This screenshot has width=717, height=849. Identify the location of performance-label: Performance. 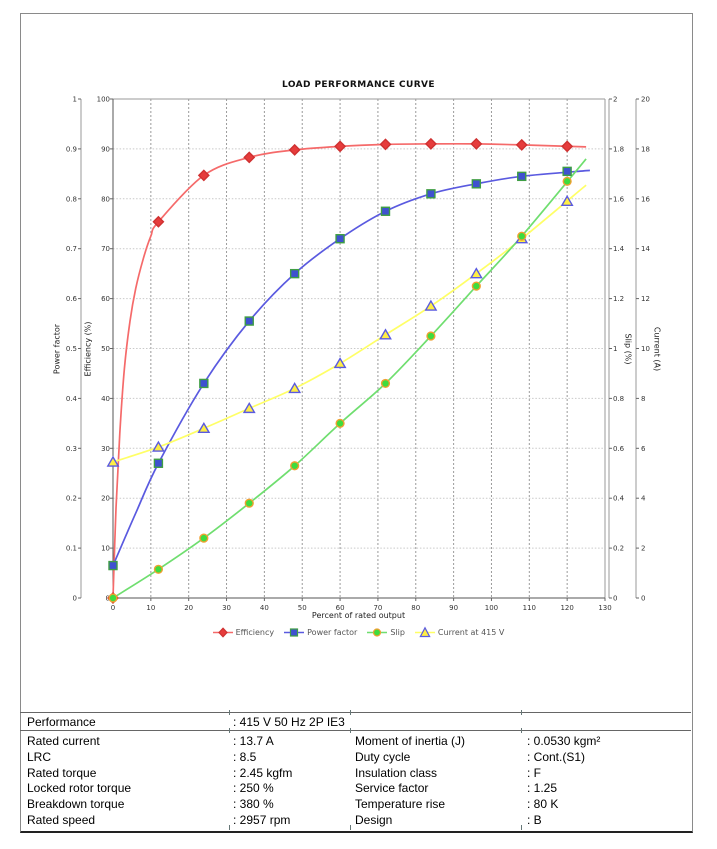
(61, 722).